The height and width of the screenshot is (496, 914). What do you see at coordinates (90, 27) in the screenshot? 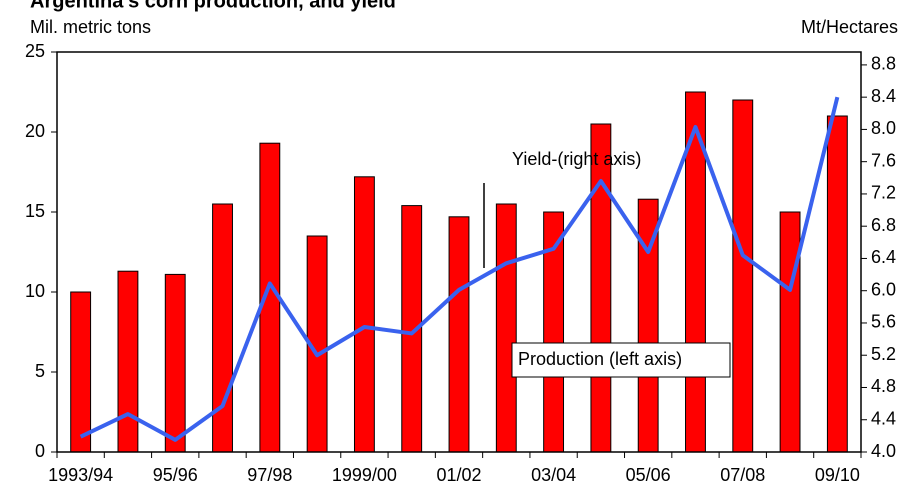
I see `y-axis-label: Mil. metric tons` at bounding box center [90, 27].